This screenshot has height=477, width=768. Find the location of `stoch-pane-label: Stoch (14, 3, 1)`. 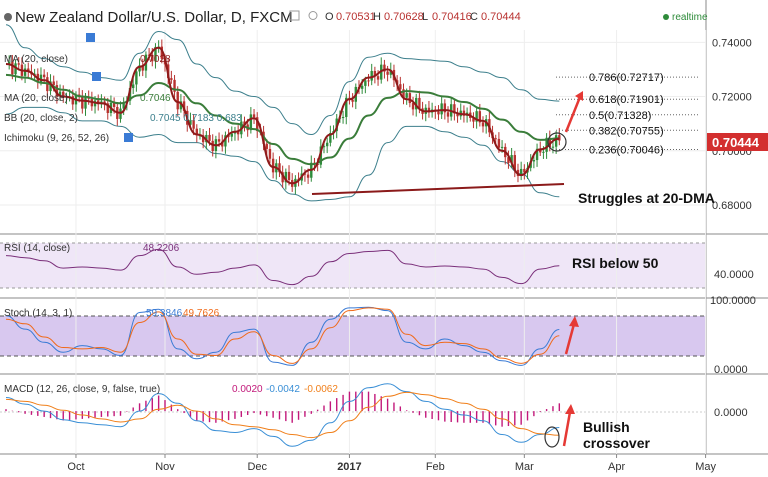

stoch-pane-label: Stoch (14, 3, 1) is located at coordinates (38, 313).